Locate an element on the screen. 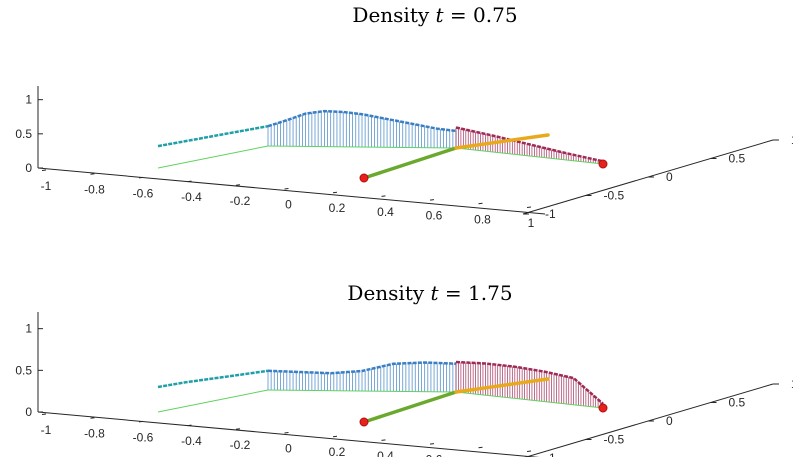 The height and width of the screenshot is (457, 793). title-value: = 0.75 is located at coordinates (481, 15).